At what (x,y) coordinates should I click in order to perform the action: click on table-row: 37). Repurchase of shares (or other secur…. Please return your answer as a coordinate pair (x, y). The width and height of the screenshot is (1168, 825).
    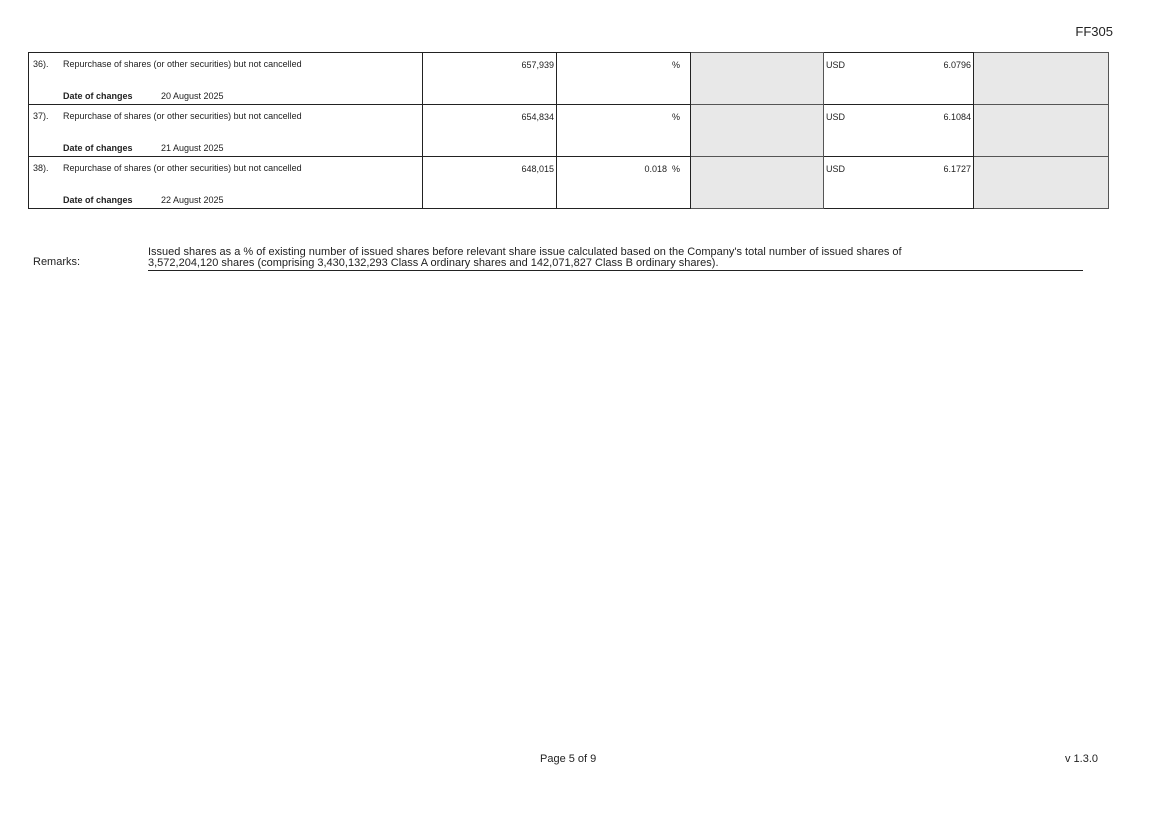
    Looking at the image, I should click on (568, 130).